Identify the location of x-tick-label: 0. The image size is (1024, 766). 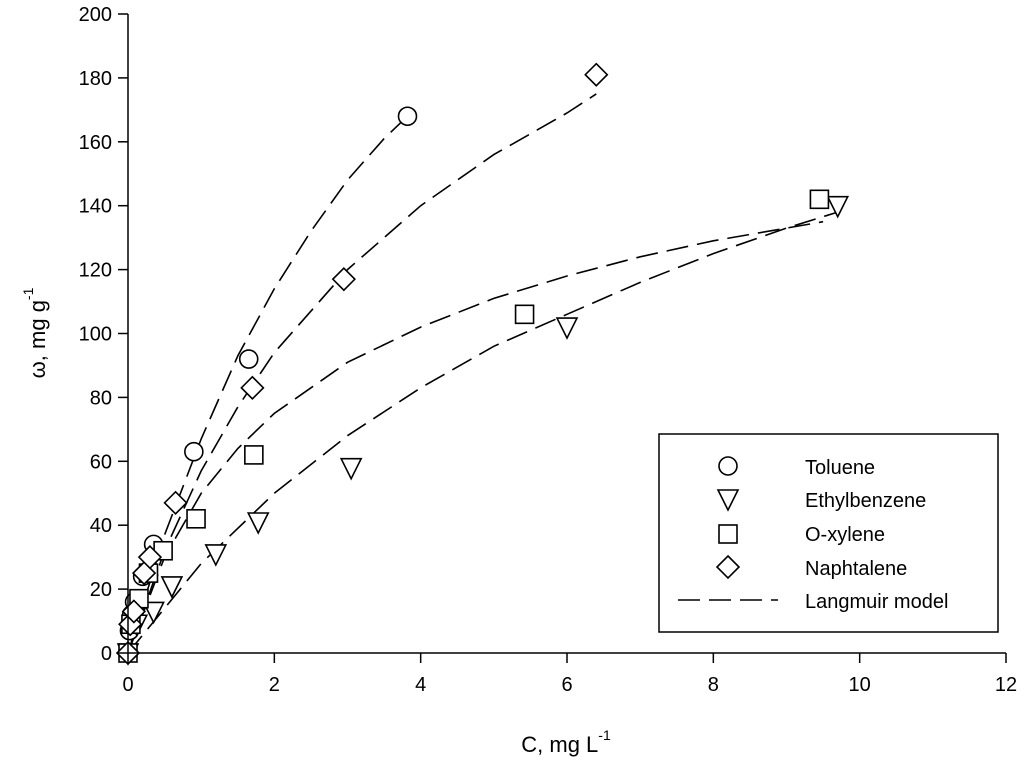
(127, 685).